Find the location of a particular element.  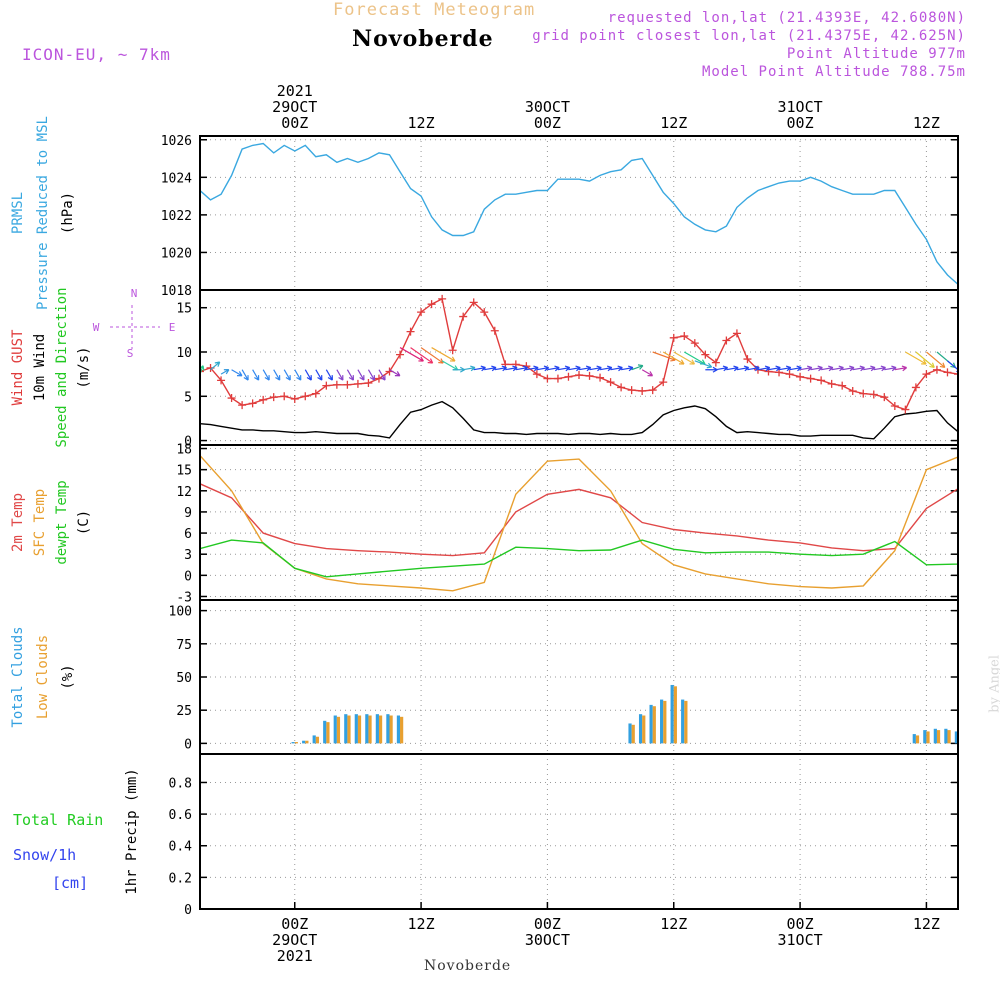

ytick-label-clouds: 25 is located at coordinates (184, 711).